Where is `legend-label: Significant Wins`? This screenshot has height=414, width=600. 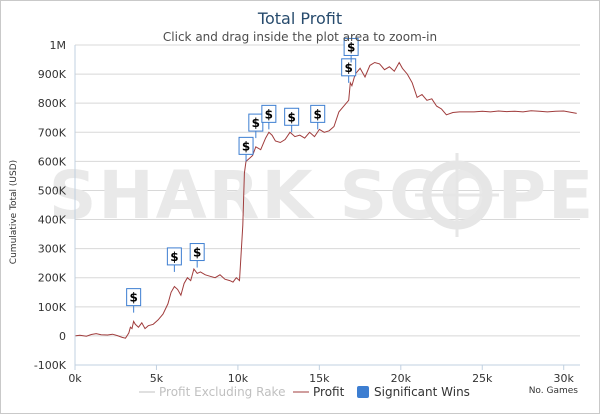
legend-label: Significant Wins is located at coordinates (422, 392).